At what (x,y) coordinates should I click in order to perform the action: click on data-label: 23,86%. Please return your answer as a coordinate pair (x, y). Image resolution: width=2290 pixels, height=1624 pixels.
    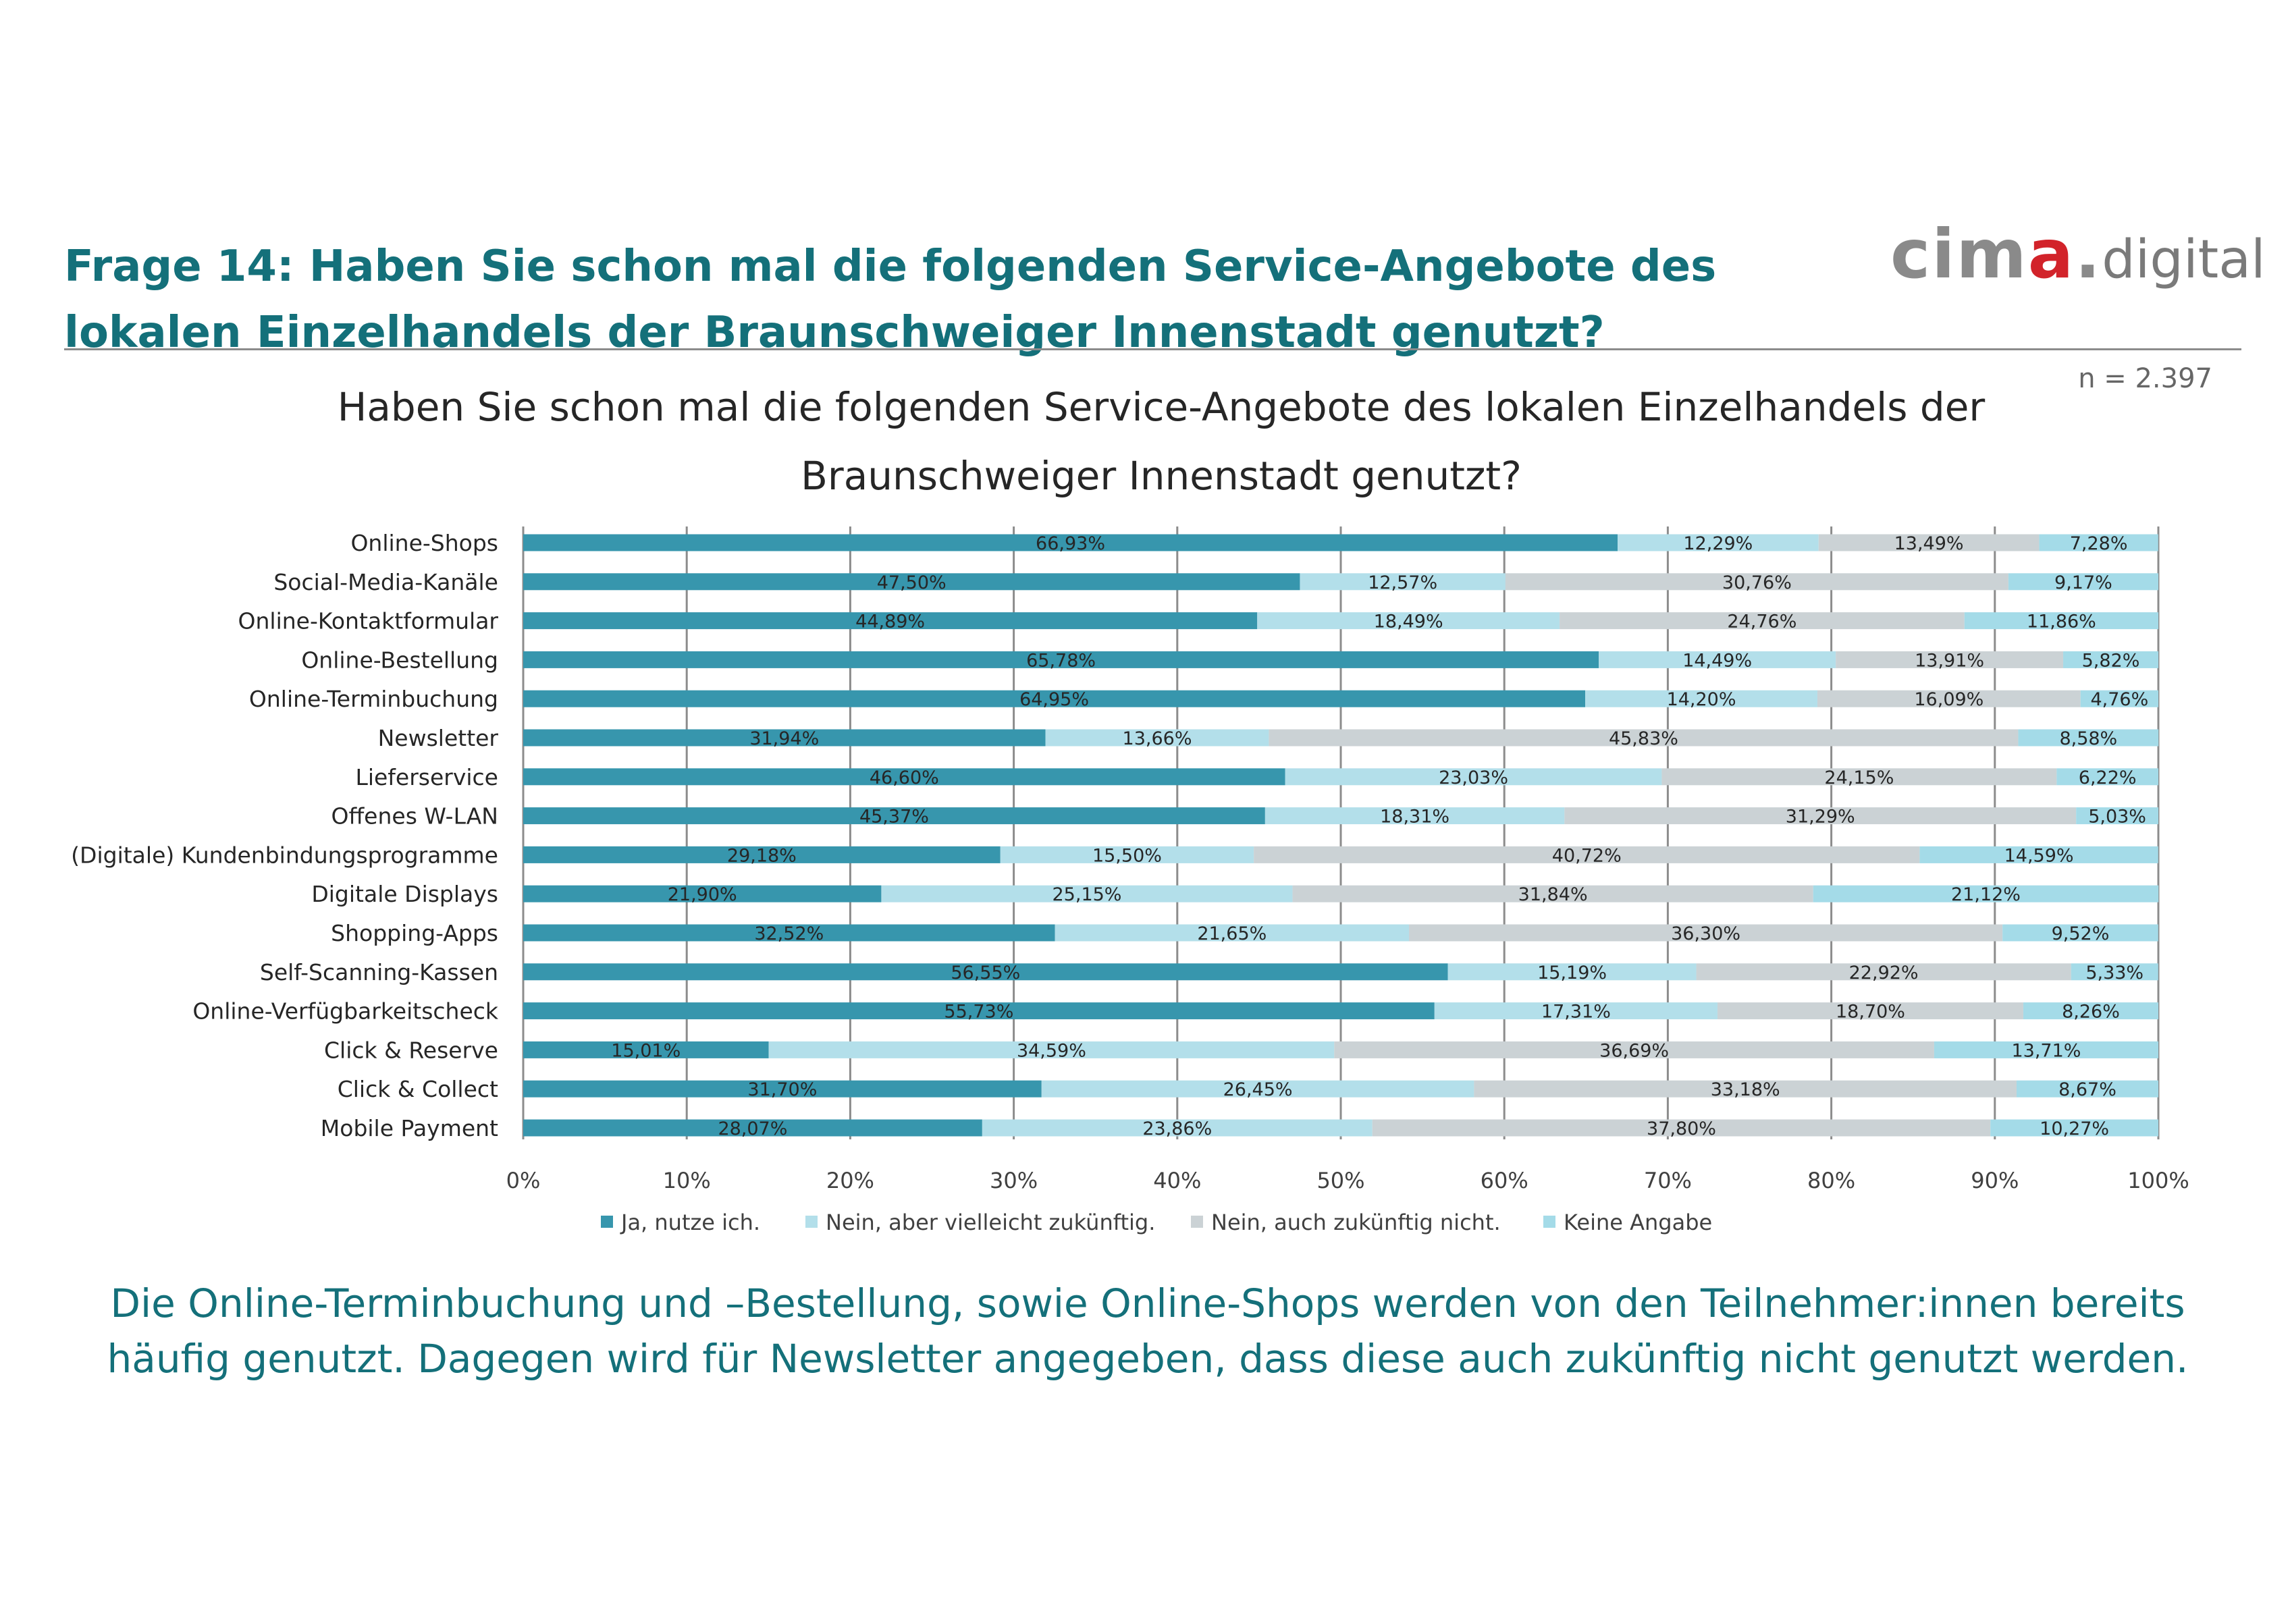
    Looking at the image, I should click on (1177, 1128).